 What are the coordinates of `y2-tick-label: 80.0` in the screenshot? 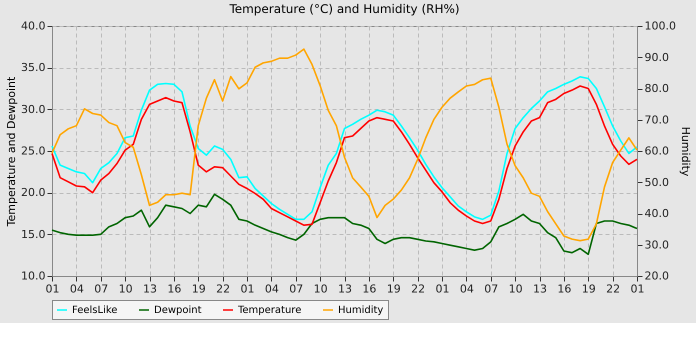 It's located at (656, 88).